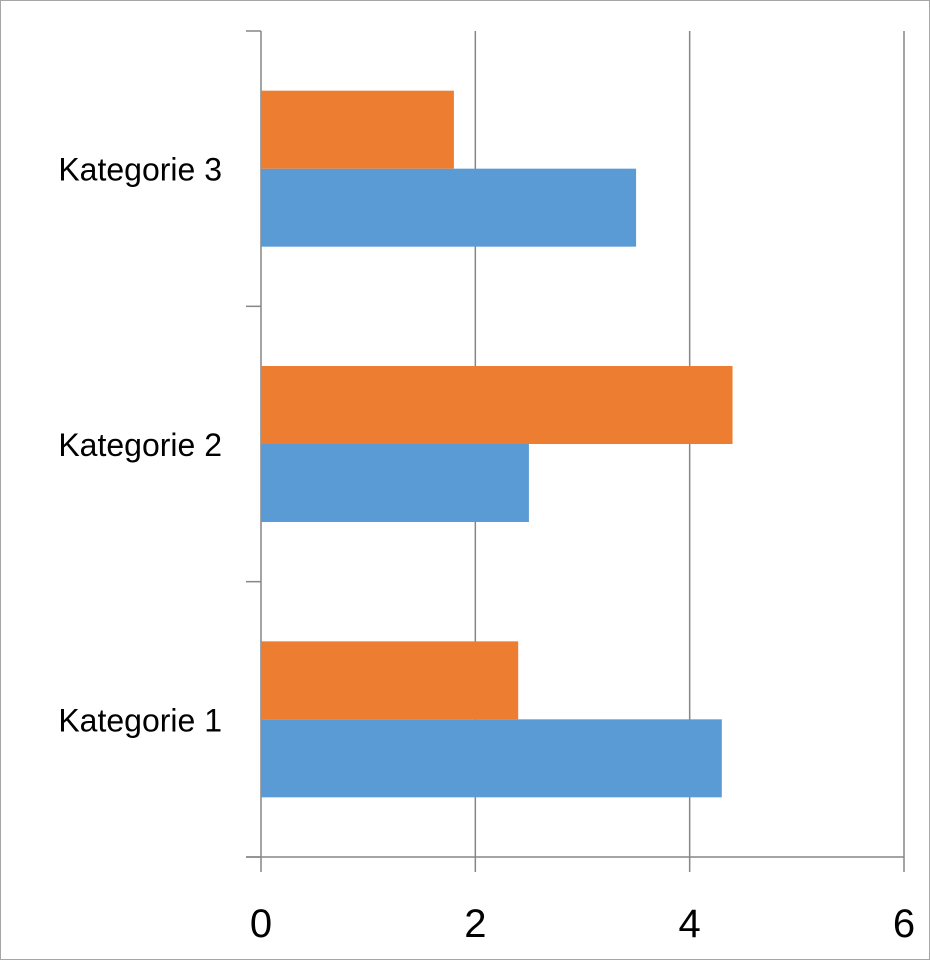  I want to click on x-tick-label: 4, so click(690, 924).